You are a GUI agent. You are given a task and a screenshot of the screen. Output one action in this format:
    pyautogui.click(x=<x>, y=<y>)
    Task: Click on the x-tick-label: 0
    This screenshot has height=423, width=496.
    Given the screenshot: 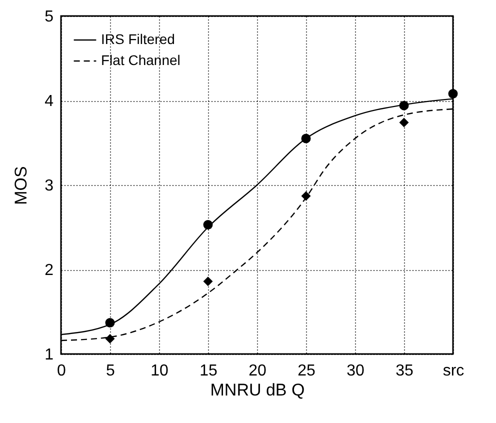 What is the action you would take?
    pyautogui.click(x=61, y=371)
    